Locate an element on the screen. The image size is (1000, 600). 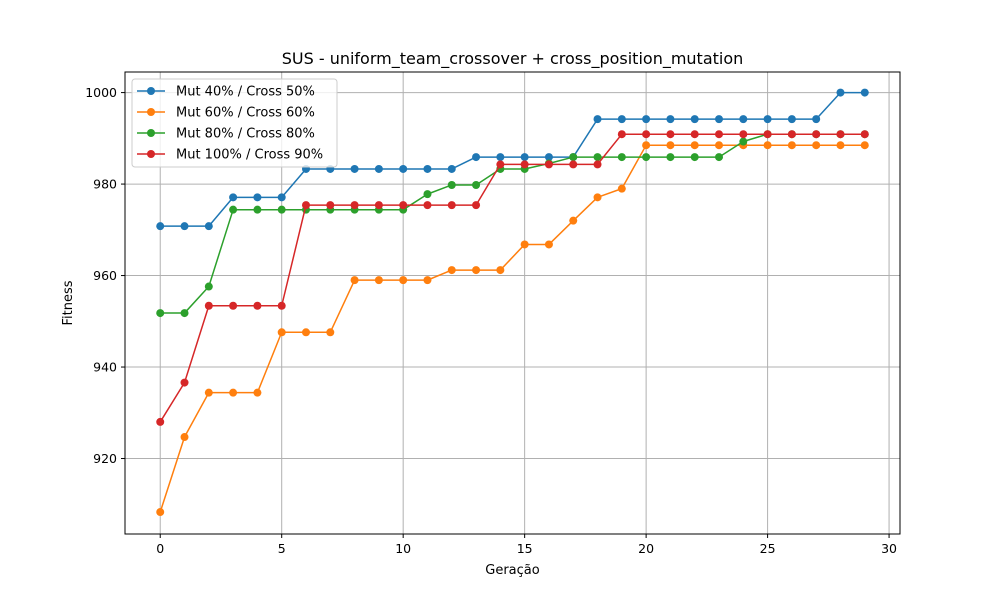
y-tick-label: 940 is located at coordinates (105, 367).